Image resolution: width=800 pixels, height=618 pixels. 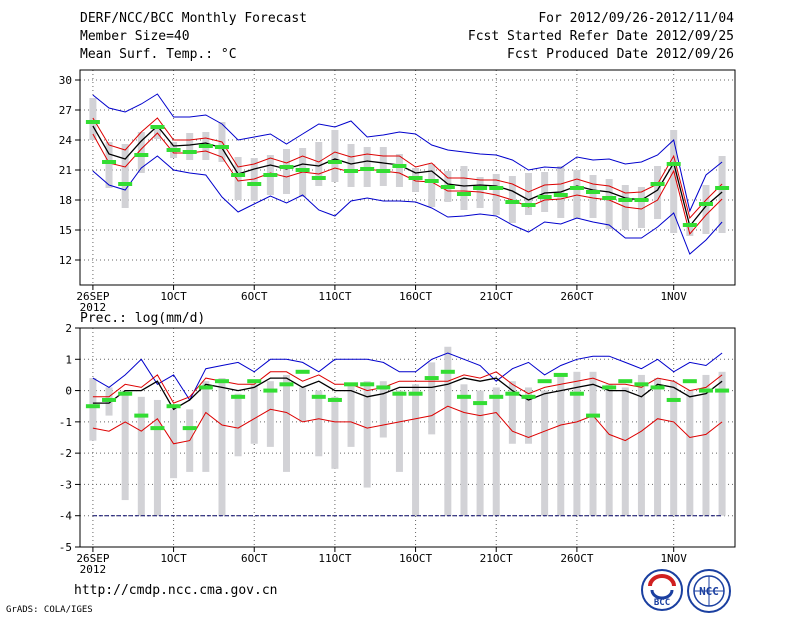 I want to click on chart-title: DERF/NCC/BCC Monthly Forecast, so click(x=193, y=18).